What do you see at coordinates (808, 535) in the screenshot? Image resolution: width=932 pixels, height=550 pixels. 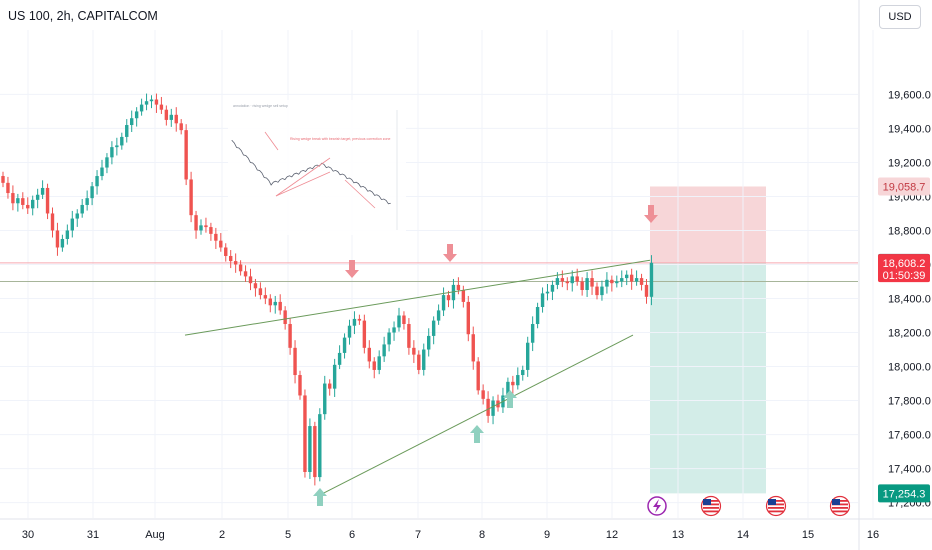 I see `time-tick-label: 15` at bounding box center [808, 535].